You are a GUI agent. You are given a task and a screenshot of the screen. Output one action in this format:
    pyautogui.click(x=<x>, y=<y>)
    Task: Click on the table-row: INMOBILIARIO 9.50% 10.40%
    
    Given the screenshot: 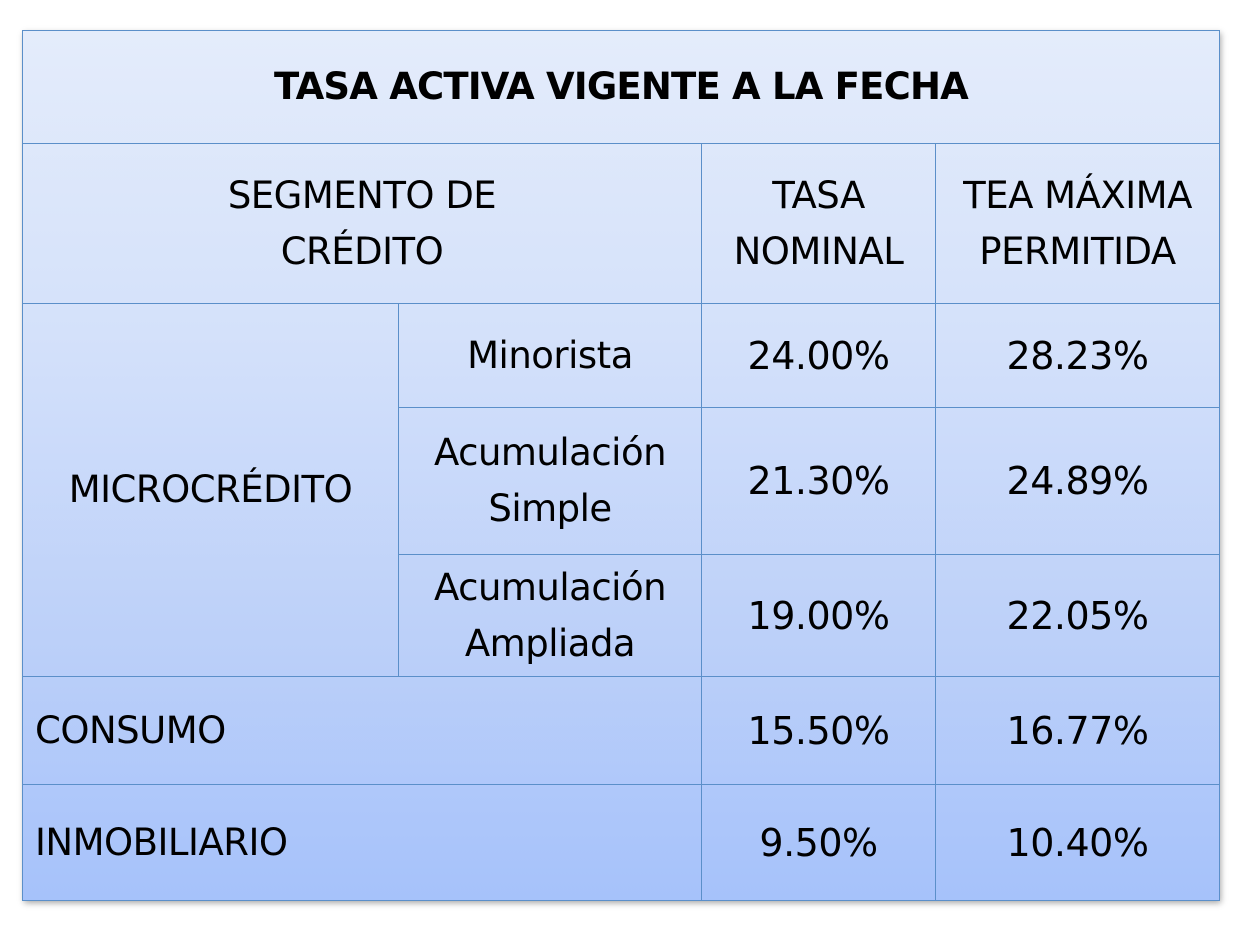 What is the action you would take?
    pyautogui.click(x=621, y=842)
    